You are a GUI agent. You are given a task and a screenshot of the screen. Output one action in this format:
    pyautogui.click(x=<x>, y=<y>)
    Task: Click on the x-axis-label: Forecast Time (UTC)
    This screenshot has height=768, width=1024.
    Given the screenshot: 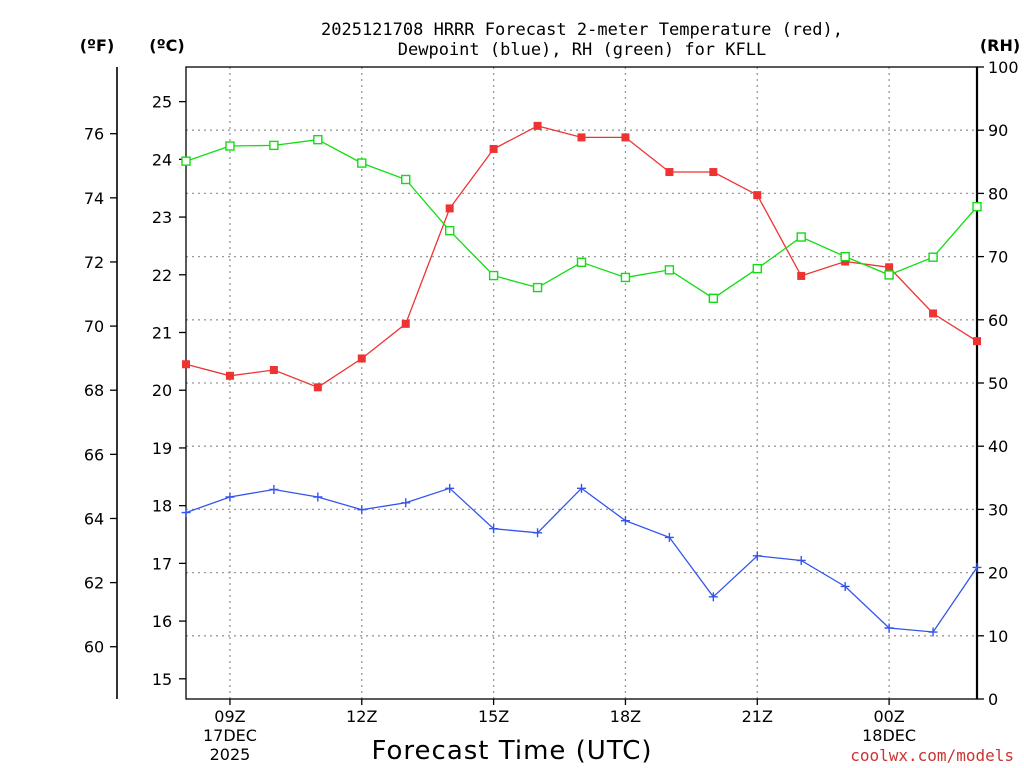 What is the action you would take?
    pyautogui.click(x=511, y=751)
    